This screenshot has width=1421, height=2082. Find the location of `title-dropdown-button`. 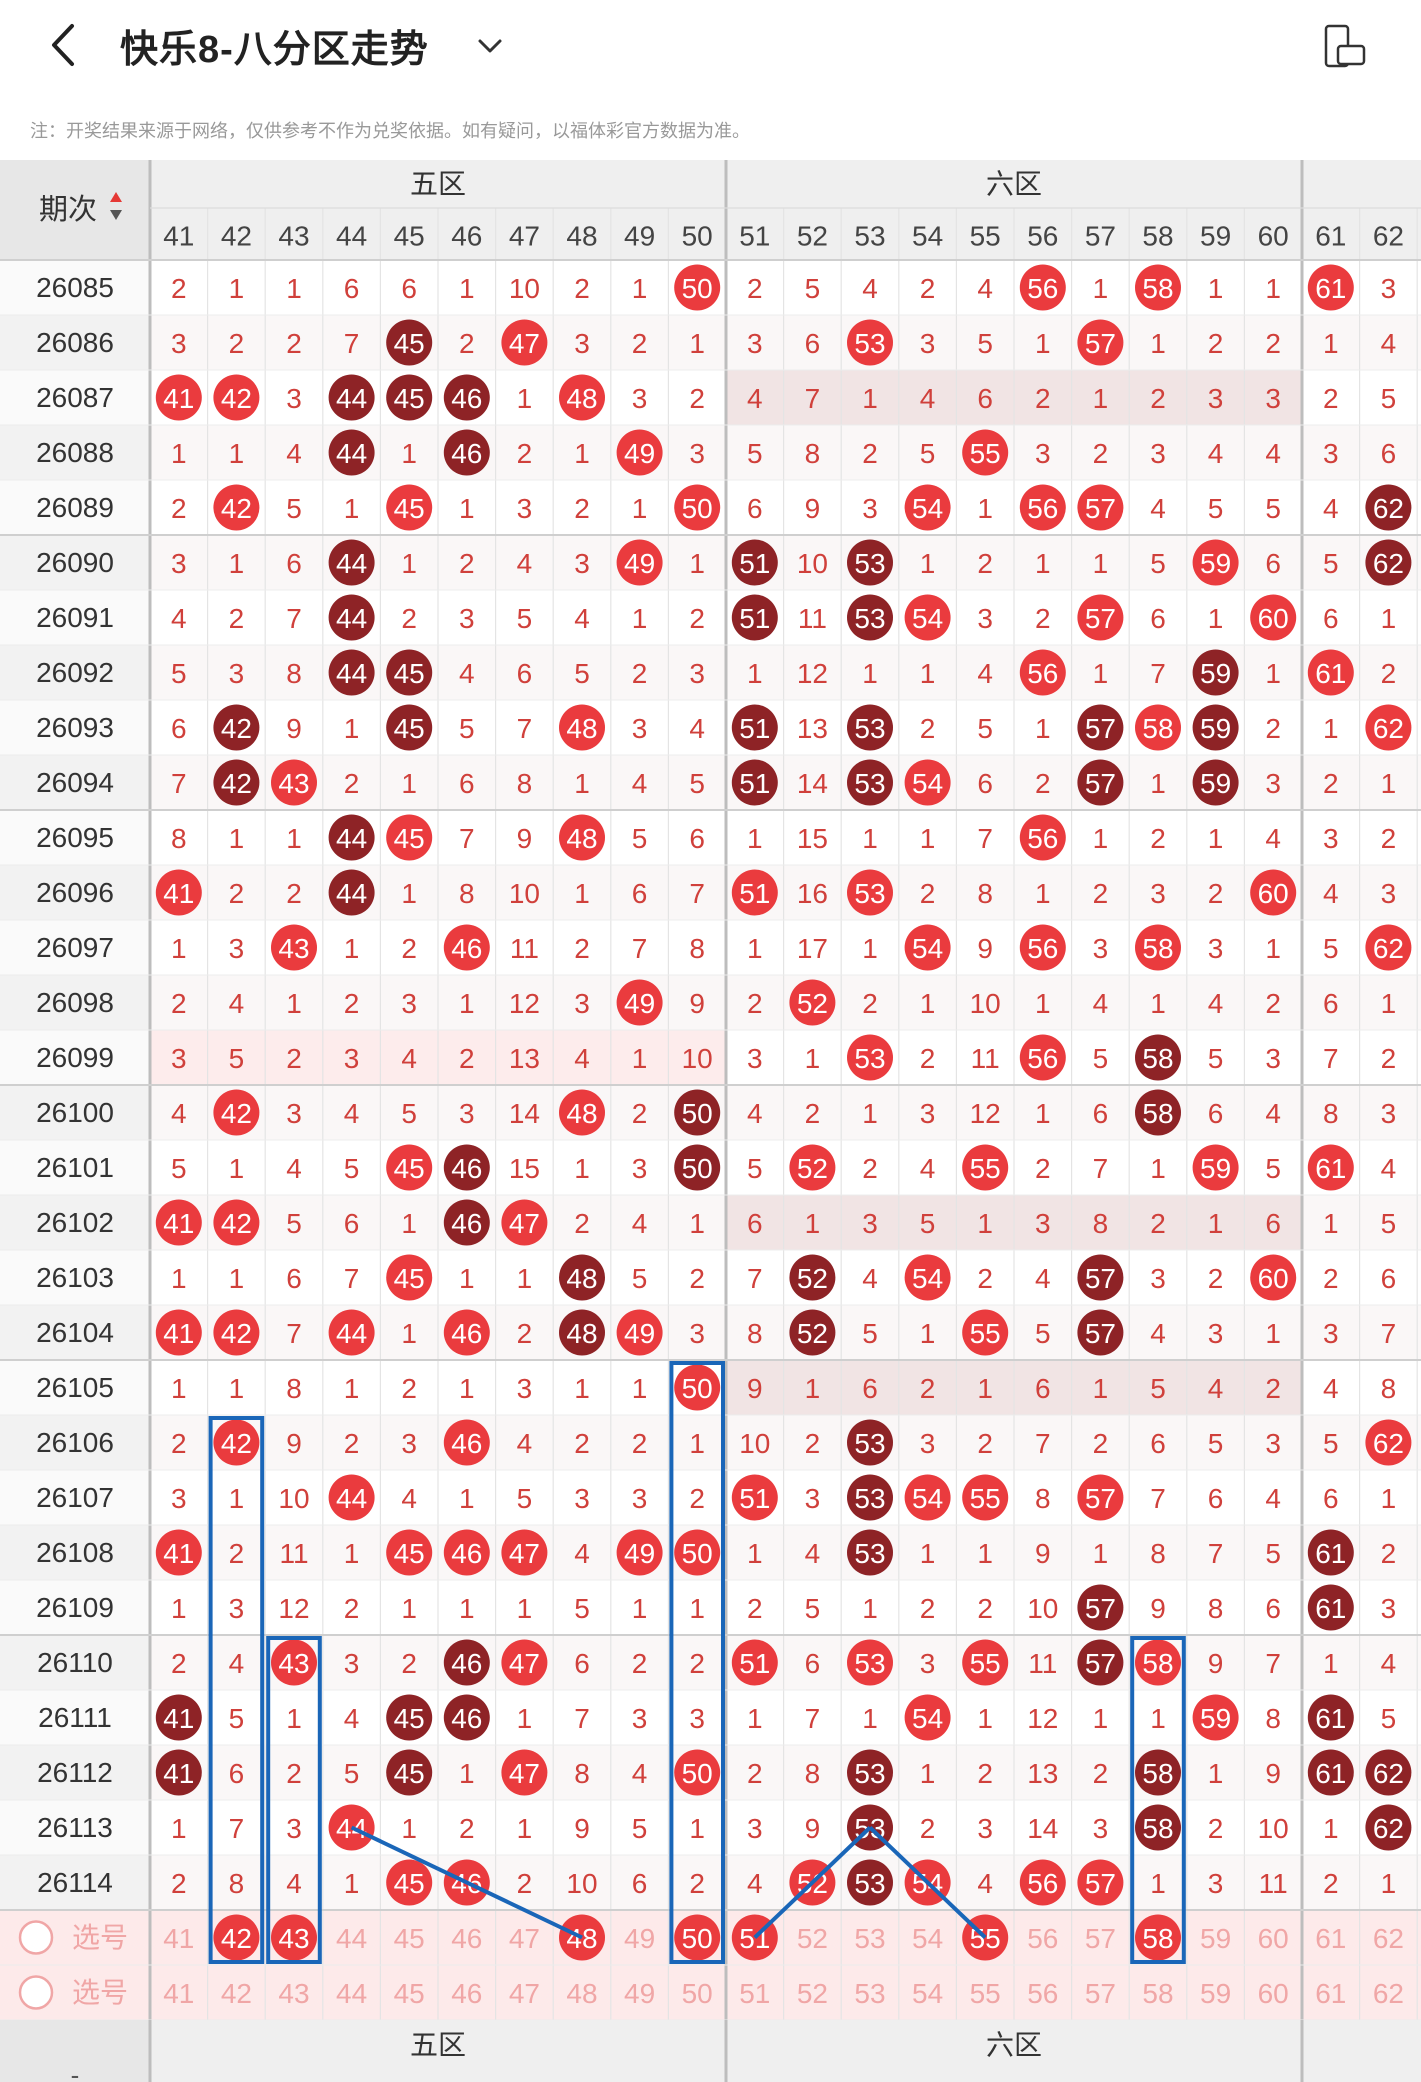

title-dropdown-button is located at coordinates (490, 46).